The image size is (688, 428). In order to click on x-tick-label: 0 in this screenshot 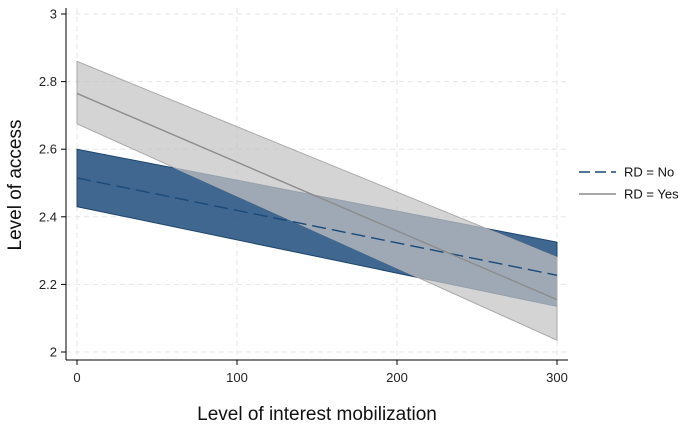, I will do `click(76, 377)`.